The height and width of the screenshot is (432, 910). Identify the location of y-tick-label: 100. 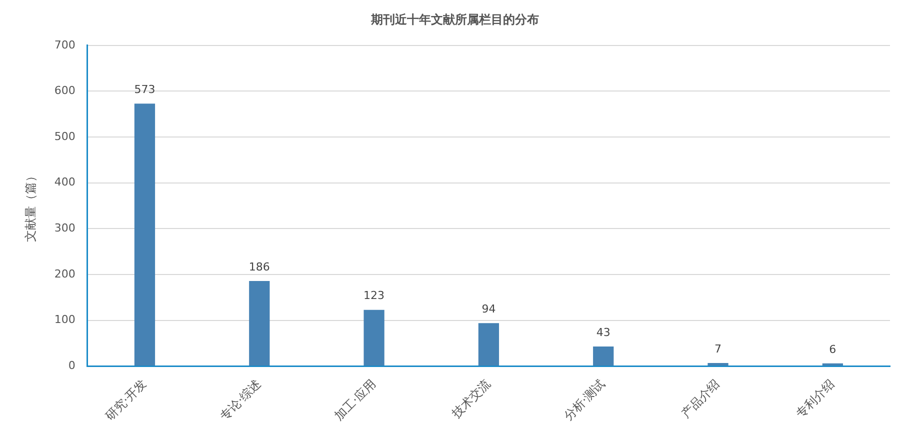
(65, 319).